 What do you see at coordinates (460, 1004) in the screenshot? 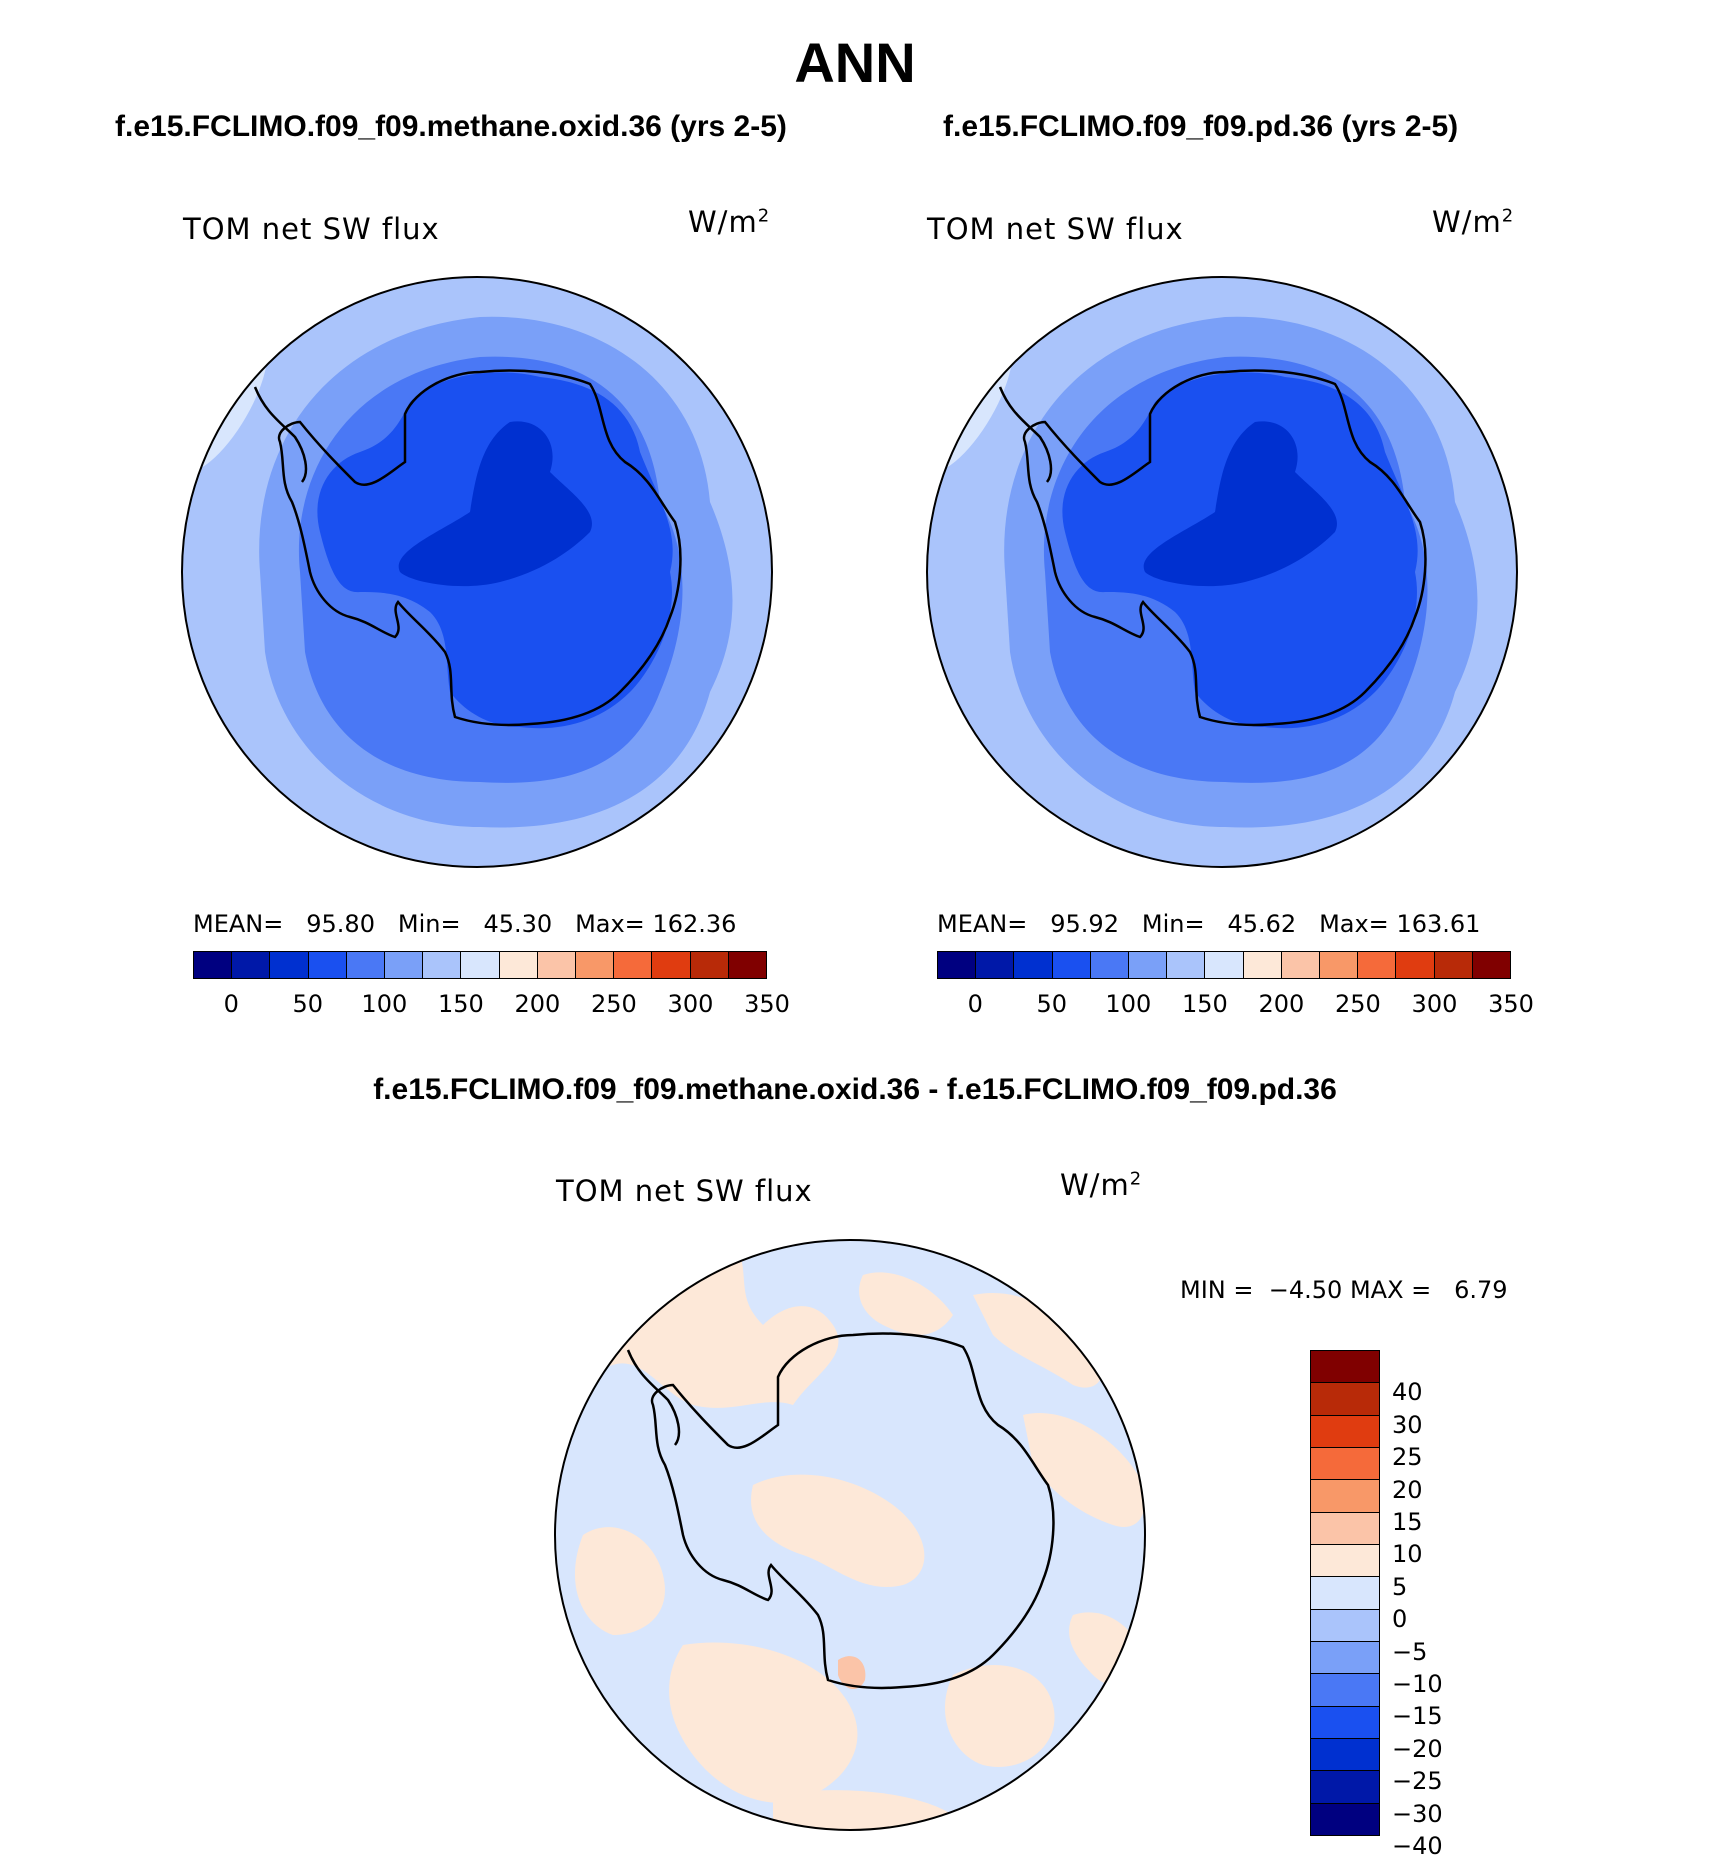
I see `colorbar-tick-label: 150` at bounding box center [460, 1004].